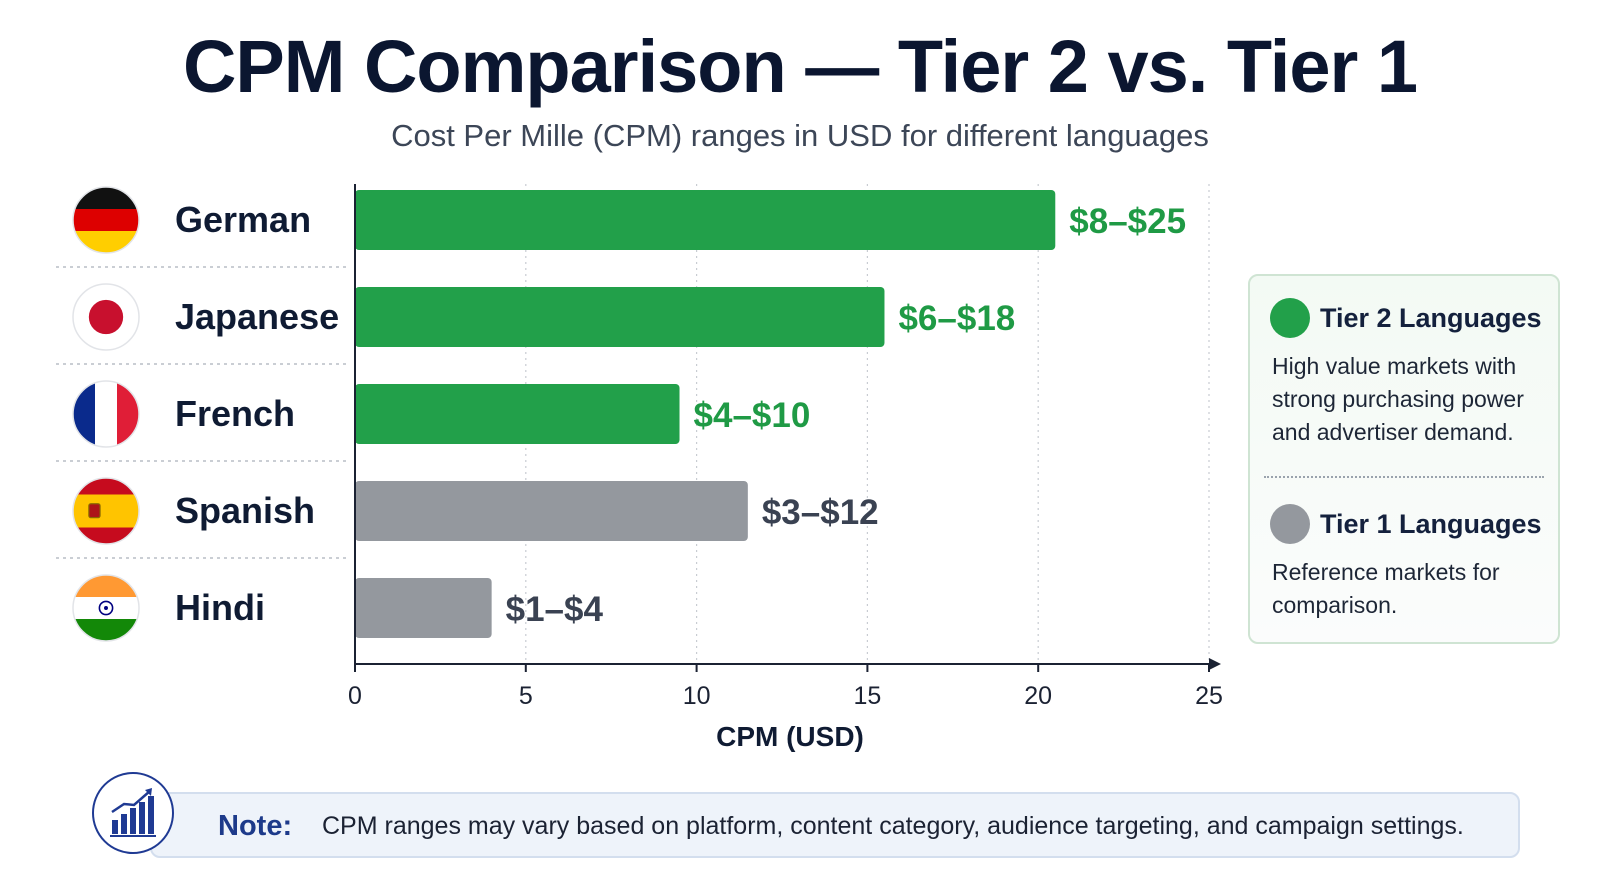 The height and width of the screenshot is (896, 1600). Describe the element at coordinates (551, 511) in the screenshot. I see `bar-spanish` at that location.